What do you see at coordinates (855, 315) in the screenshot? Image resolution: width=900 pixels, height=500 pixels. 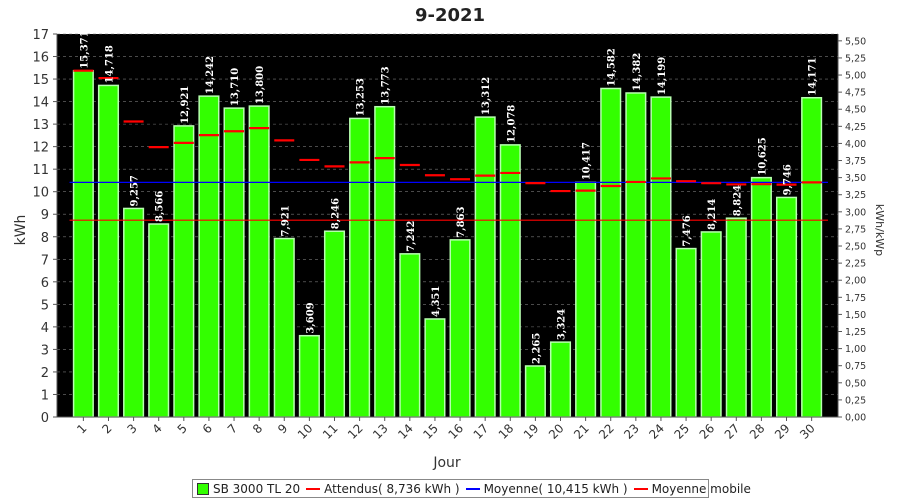 I see `y2-tick-label: 1,50` at bounding box center [855, 315].